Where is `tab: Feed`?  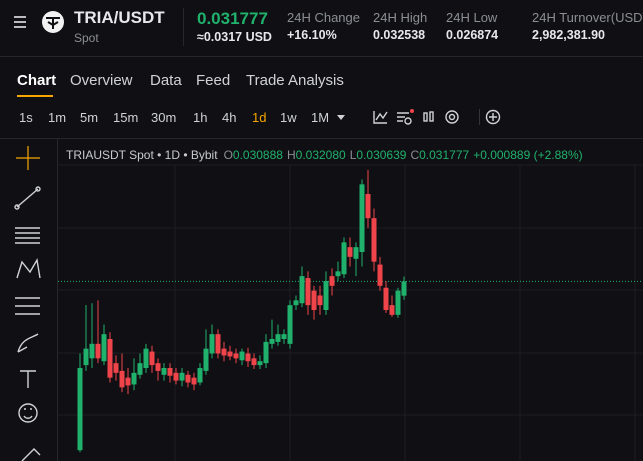
tab: Feed is located at coordinates (213, 80).